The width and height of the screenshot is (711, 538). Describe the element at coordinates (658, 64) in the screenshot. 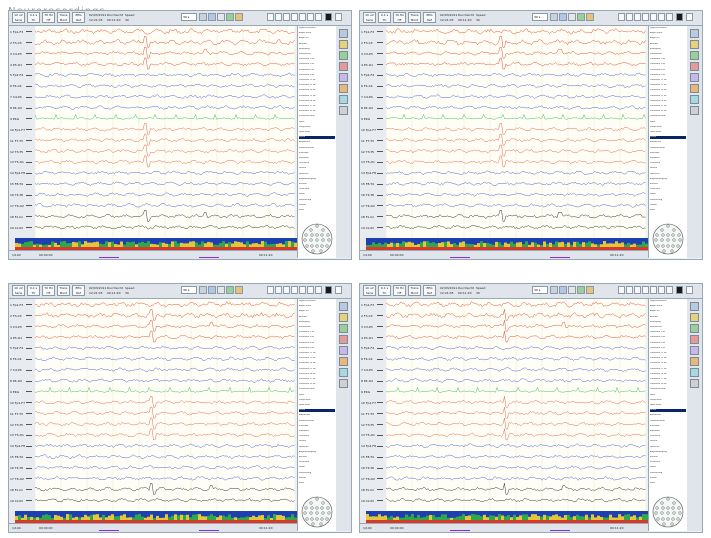

I see `event-list-item: Photostim 3 Hz` at that location.